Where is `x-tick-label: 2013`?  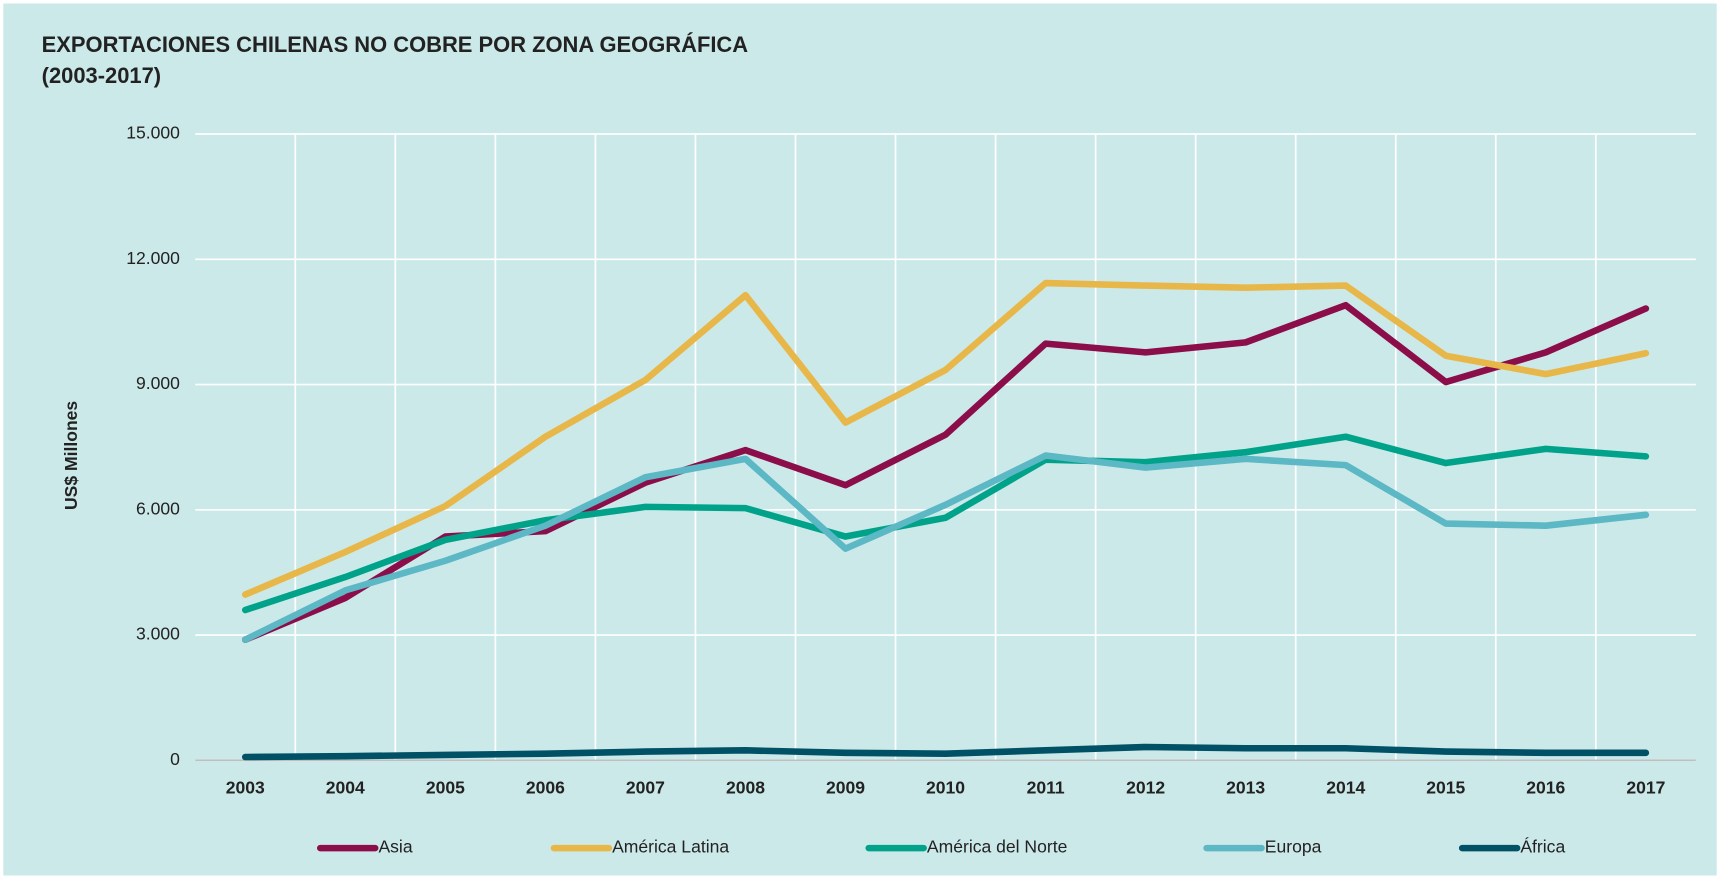 x-tick-label: 2013 is located at coordinates (1245, 788).